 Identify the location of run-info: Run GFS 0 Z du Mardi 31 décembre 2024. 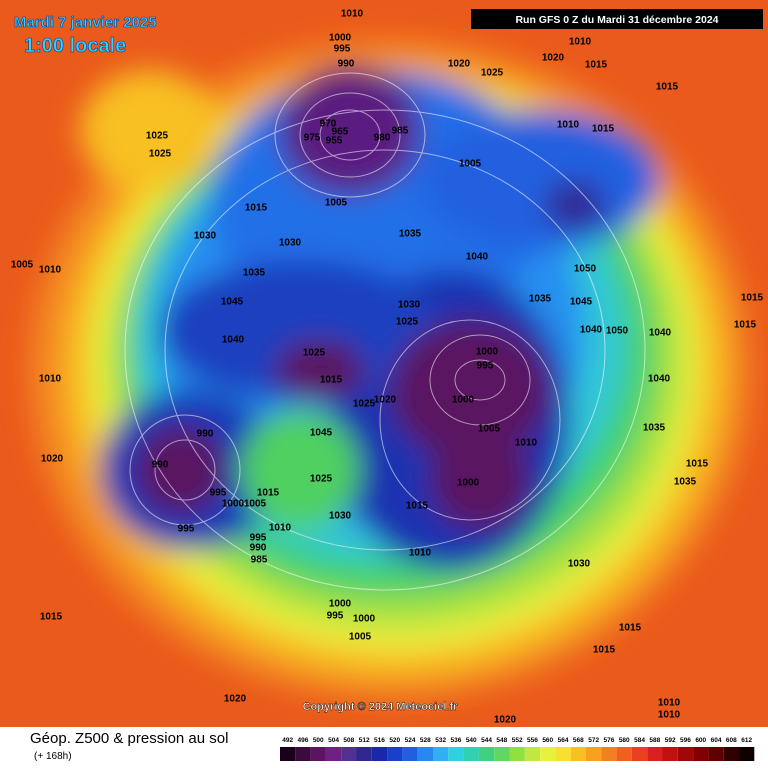
(616, 20).